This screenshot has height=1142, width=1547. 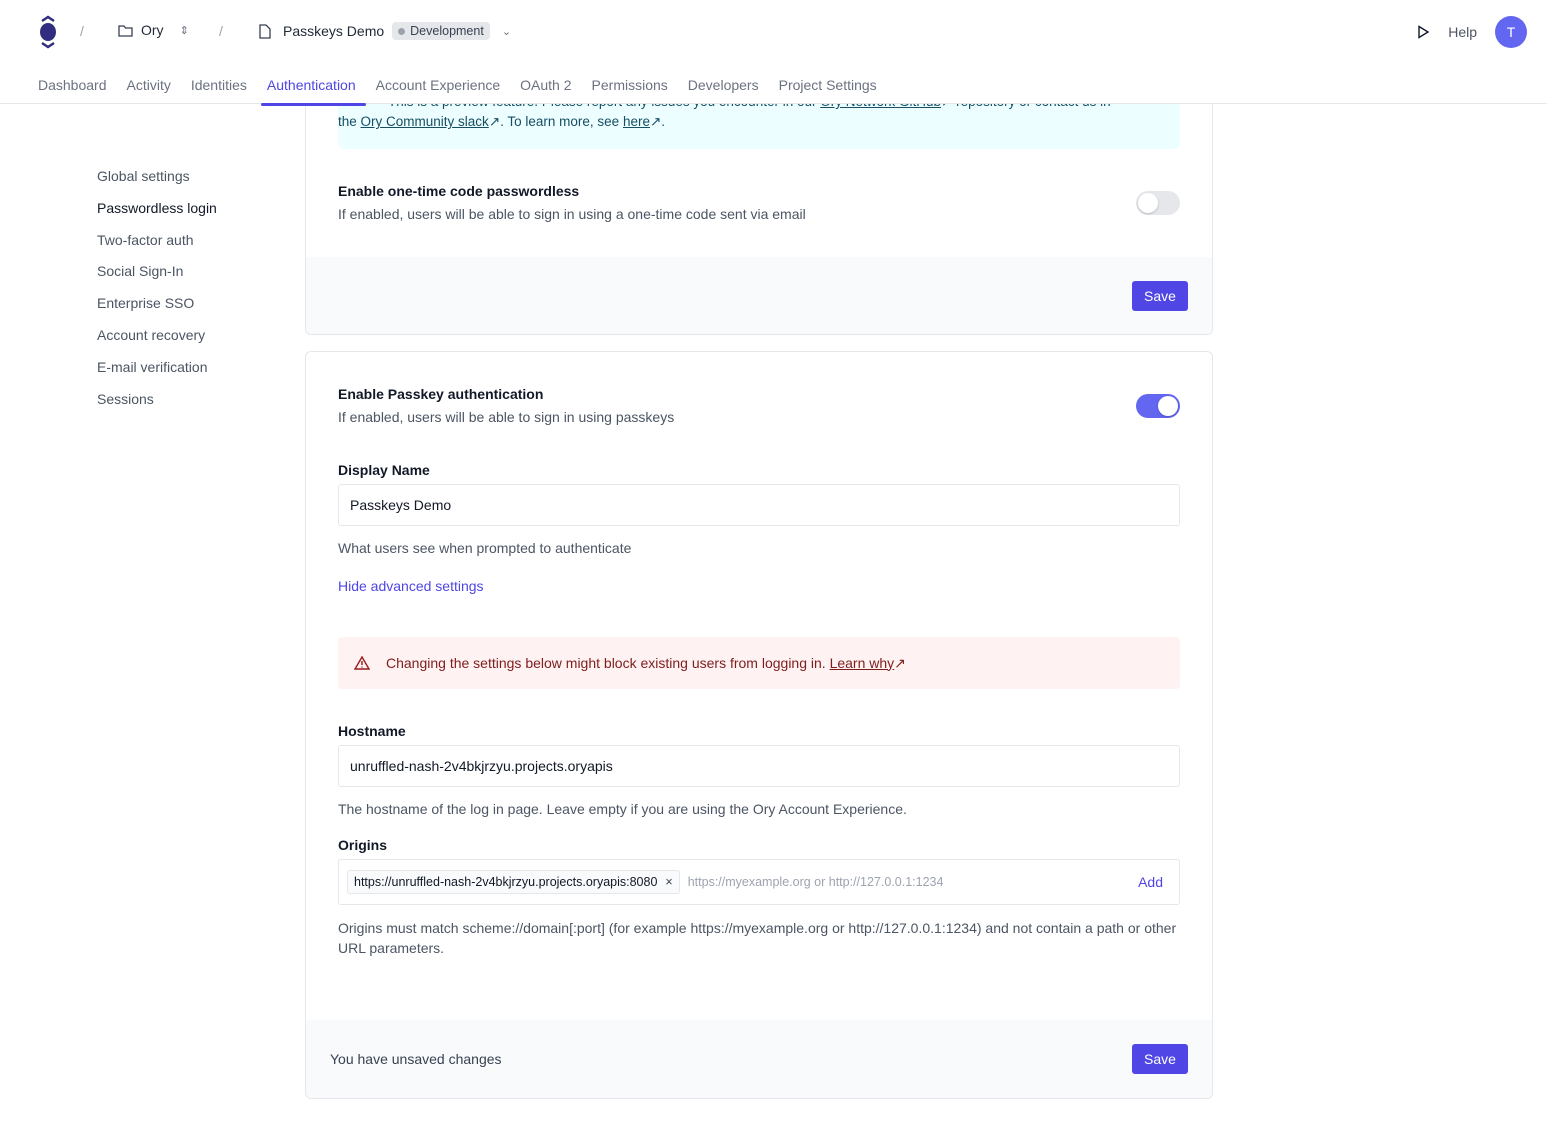 What do you see at coordinates (669, 882) in the screenshot?
I see `remove-origin-icon: ×` at bounding box center [669, 882].